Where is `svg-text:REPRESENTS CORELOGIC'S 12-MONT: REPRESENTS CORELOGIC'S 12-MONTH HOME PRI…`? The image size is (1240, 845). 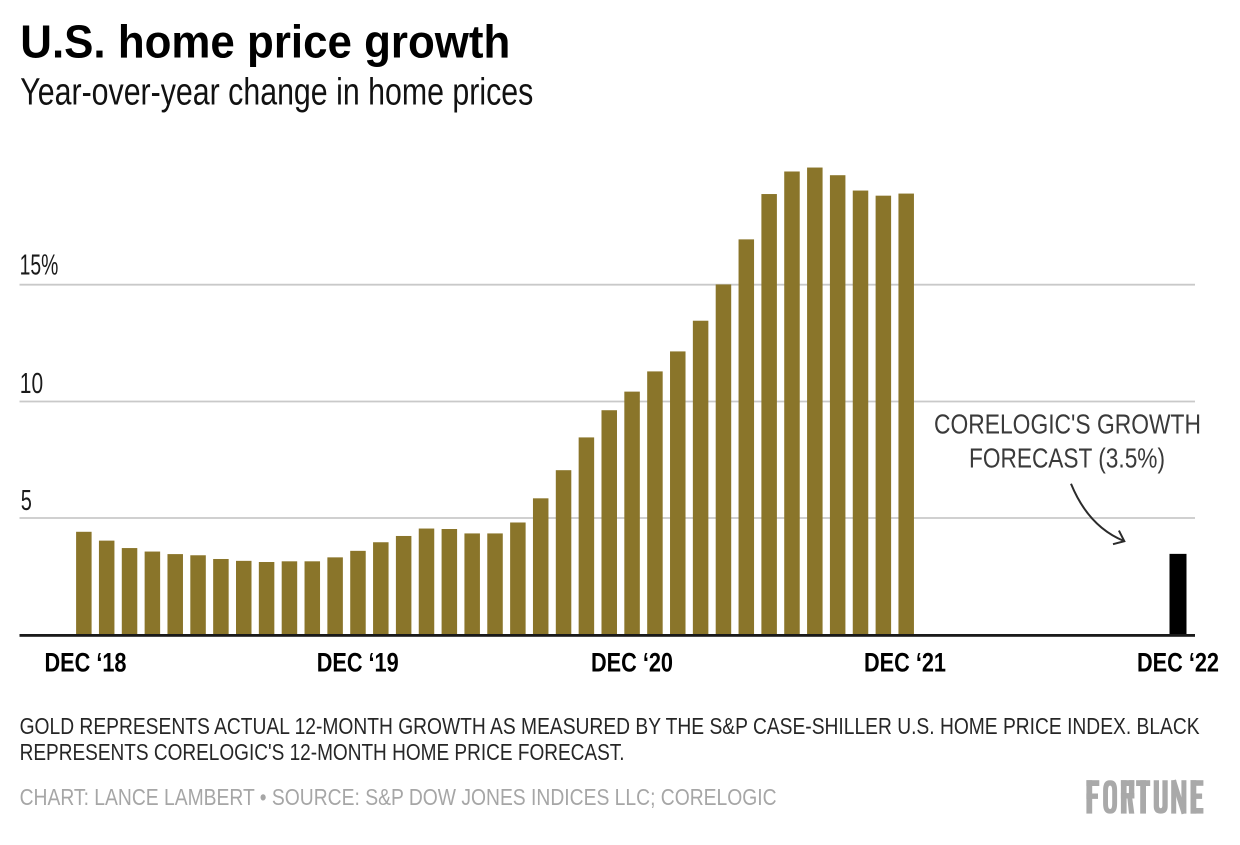 svg-text:REPRESENTS CORELOGIC'S 12-MONT: REPRESENTS CORELOGIC'S 12-MONTH HOME PRI… is located at coordinates (322, 752).